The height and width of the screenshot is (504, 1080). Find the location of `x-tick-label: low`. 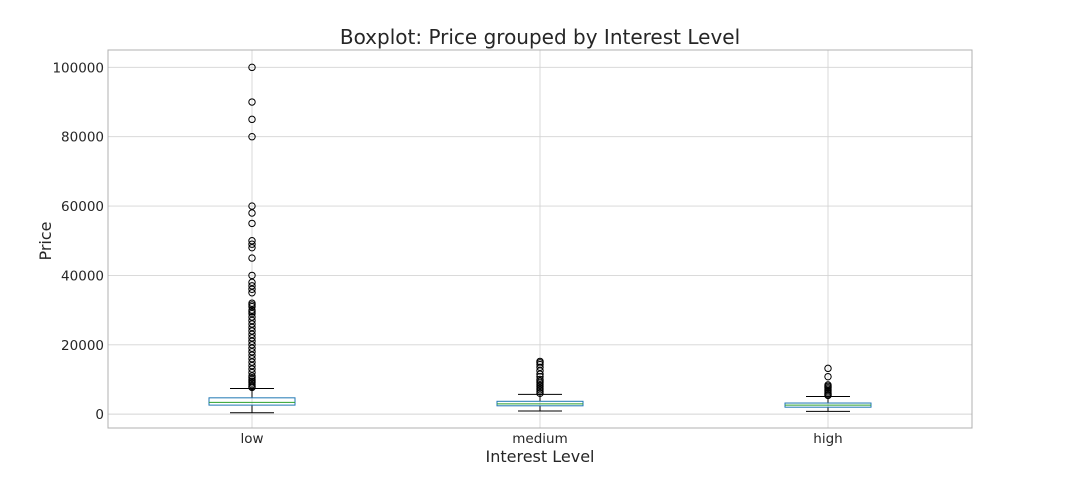

x-tick-label: low is located at coordinates (251, 439).